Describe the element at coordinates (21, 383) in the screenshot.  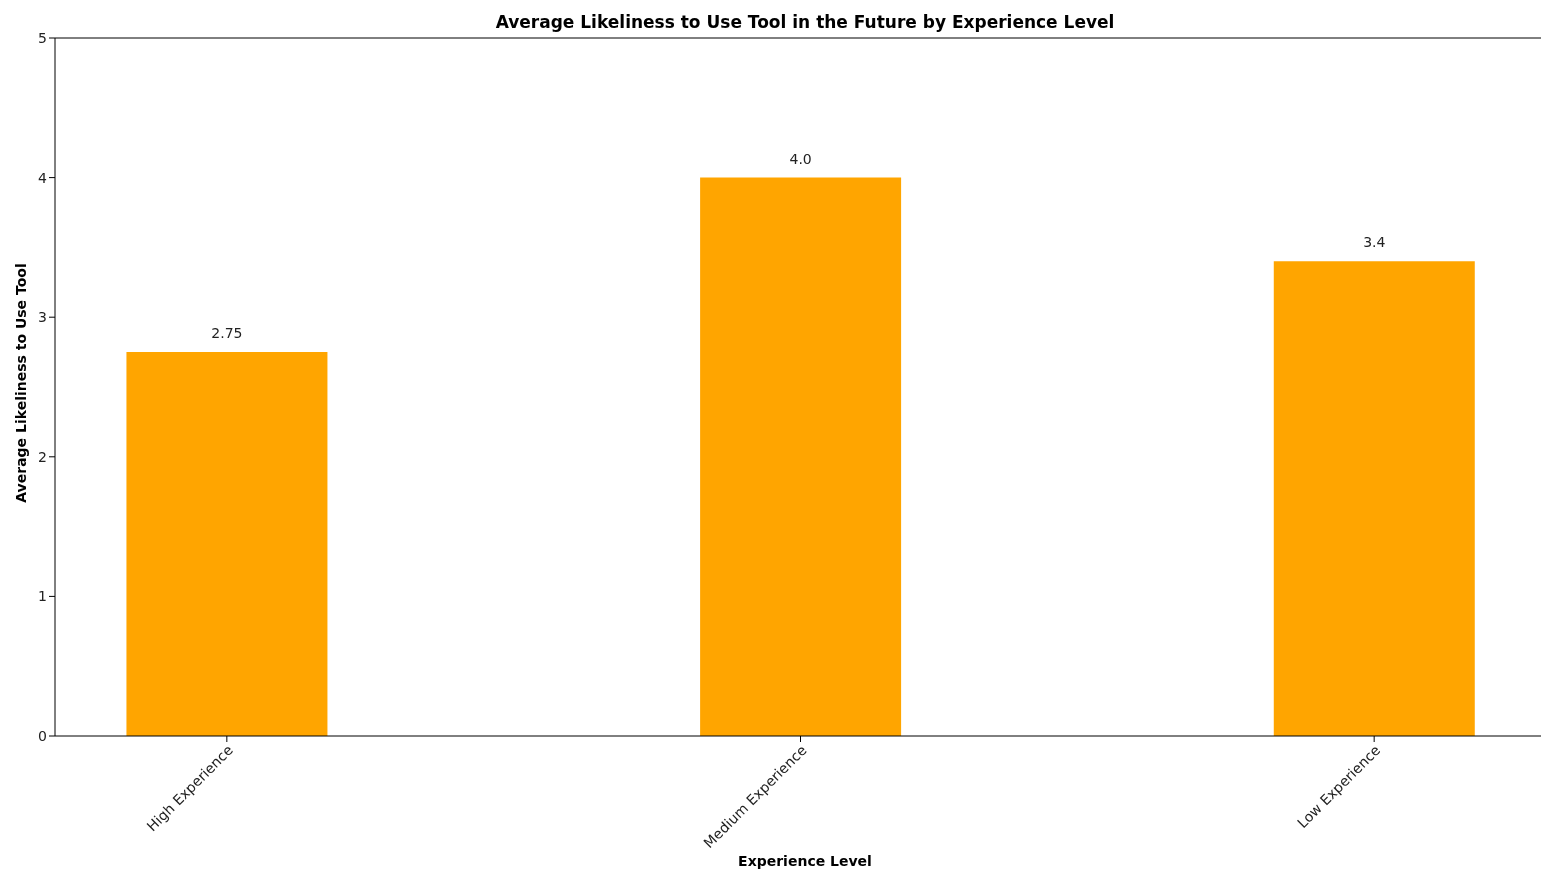
I see `y-axis-title: Average Likeliness to Use Tool` at that location.